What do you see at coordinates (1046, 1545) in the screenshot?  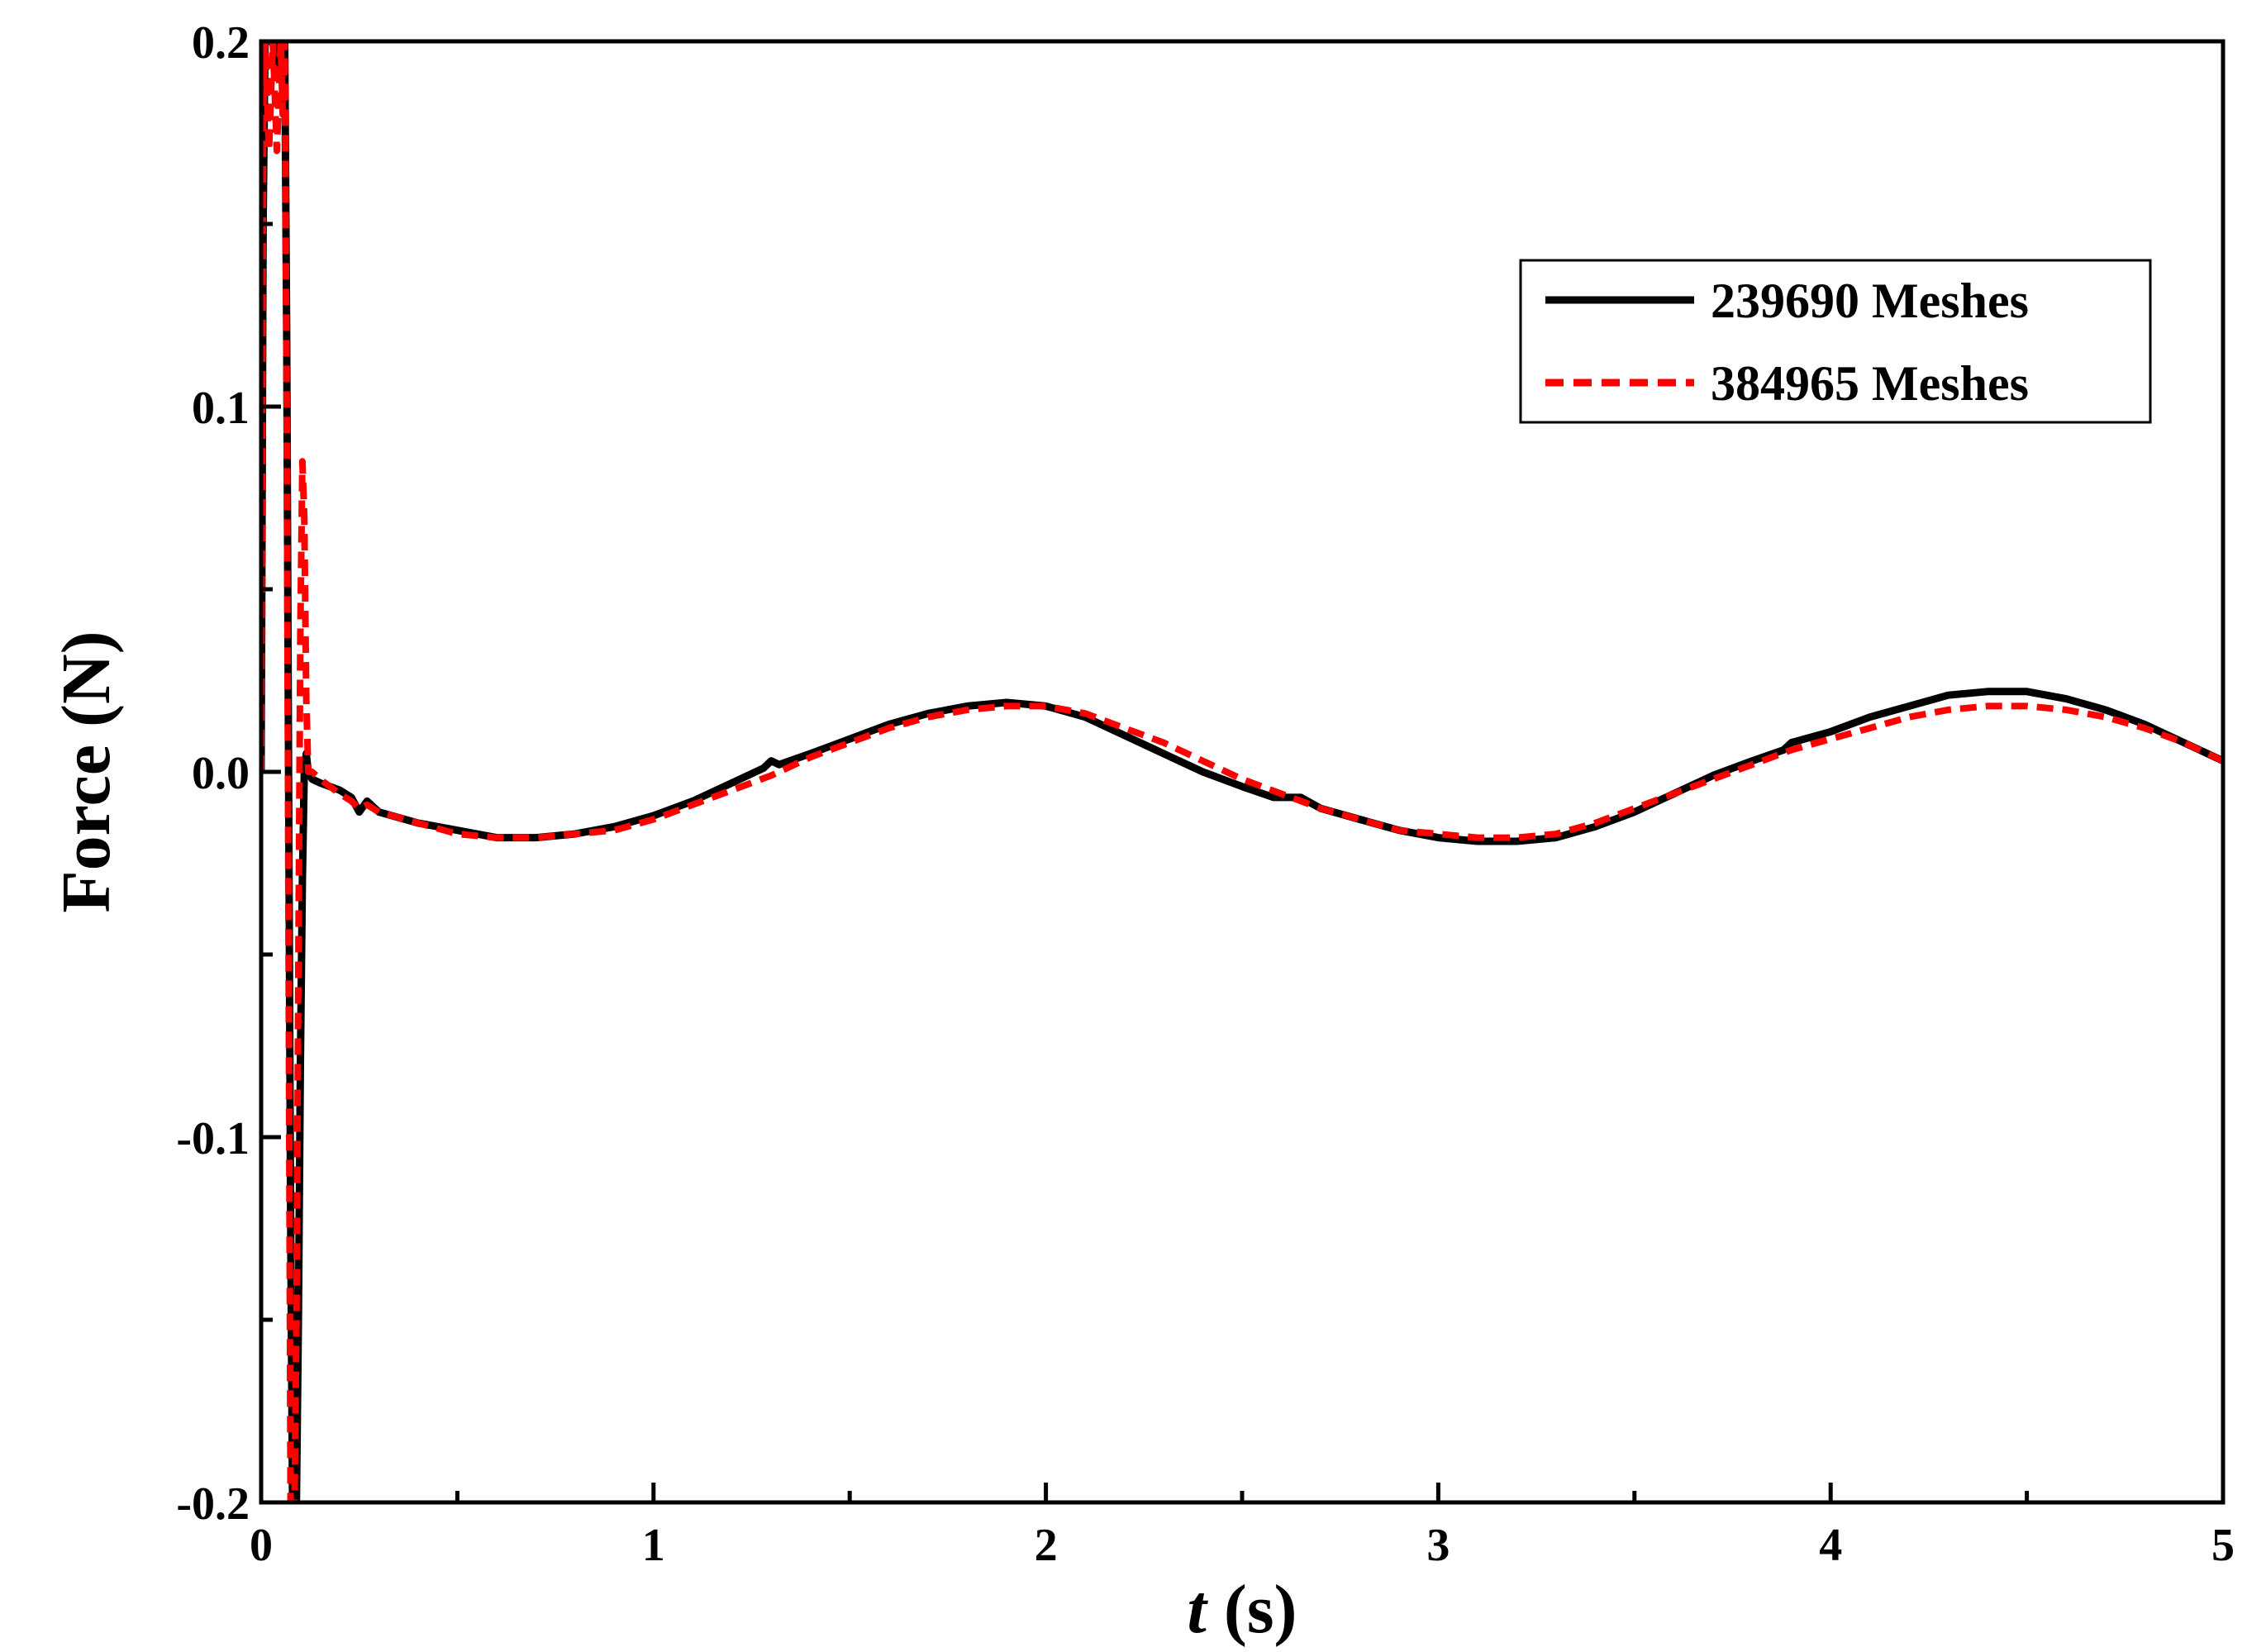 I see `x-tick-label: 2` at bounding box center [1046, 1545].